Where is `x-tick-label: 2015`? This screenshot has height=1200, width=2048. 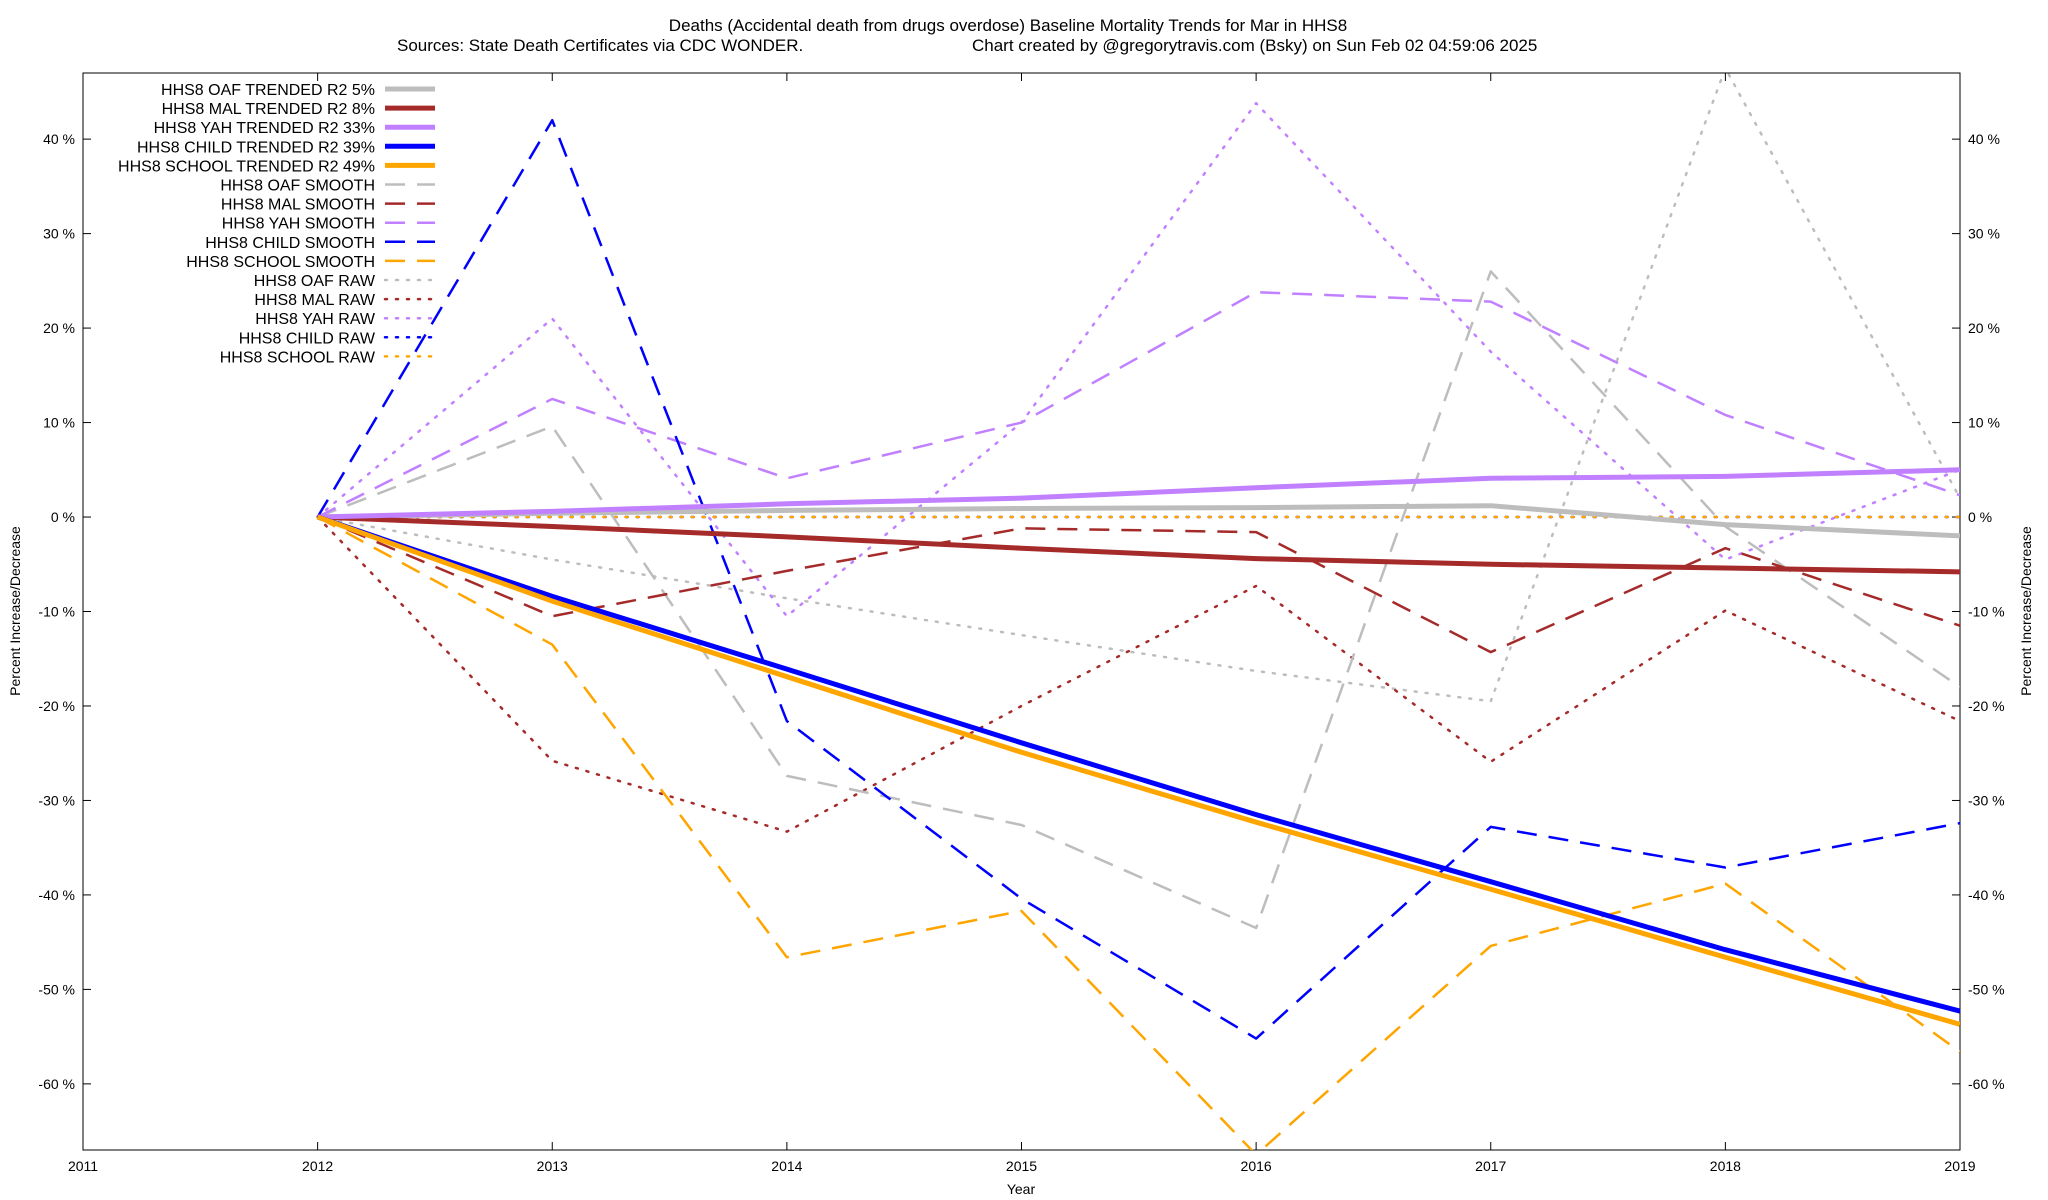 x-tick-label: 2015 is located at coordinates (1021, 1166).